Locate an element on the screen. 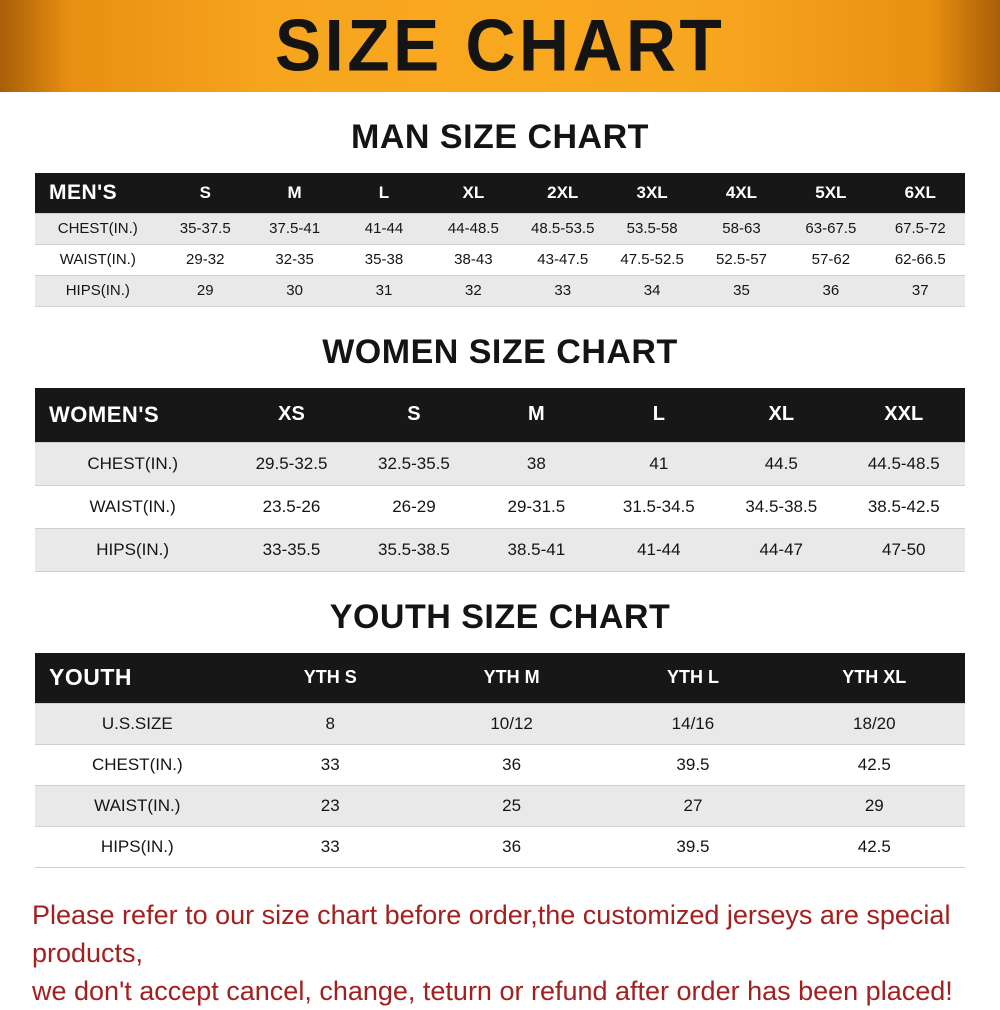 The image size is (1000, 1010). banner-title: SIZE CHART is located at coordinates (500, 46).